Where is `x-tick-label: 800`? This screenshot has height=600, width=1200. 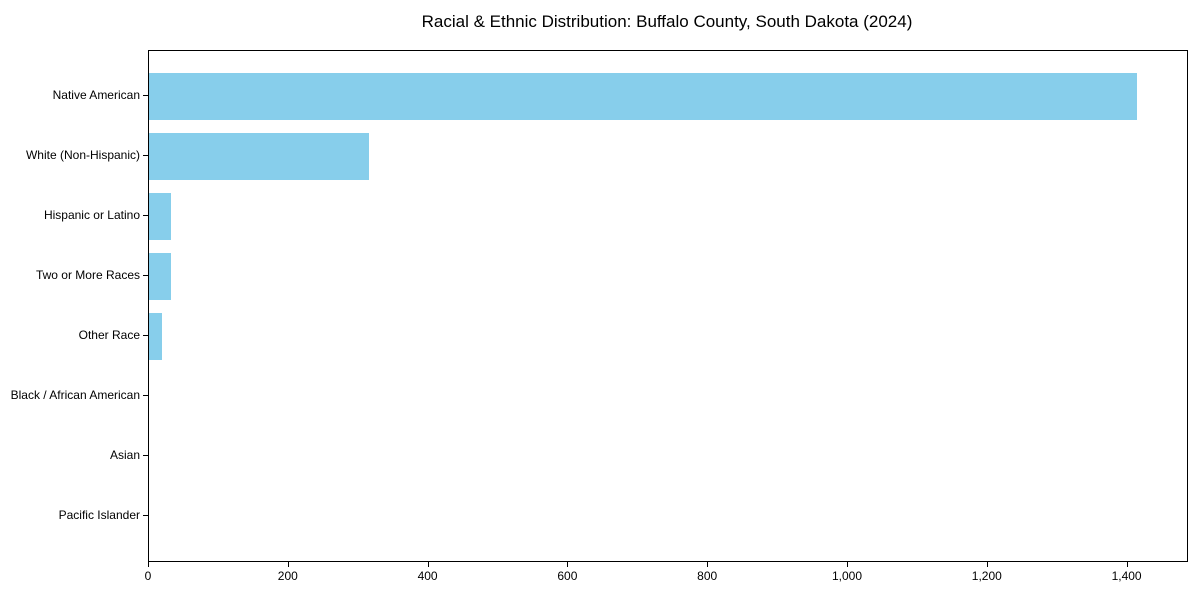 x-tick-label: 800 is located at coordinates (707, 576).